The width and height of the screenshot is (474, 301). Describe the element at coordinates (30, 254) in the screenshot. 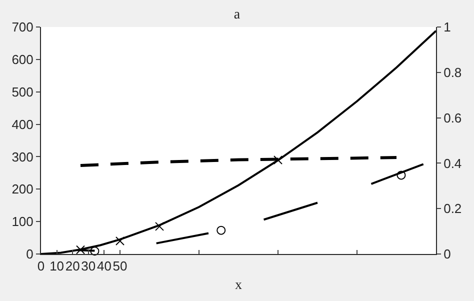

I see `y-tick-label: 0` at that location.